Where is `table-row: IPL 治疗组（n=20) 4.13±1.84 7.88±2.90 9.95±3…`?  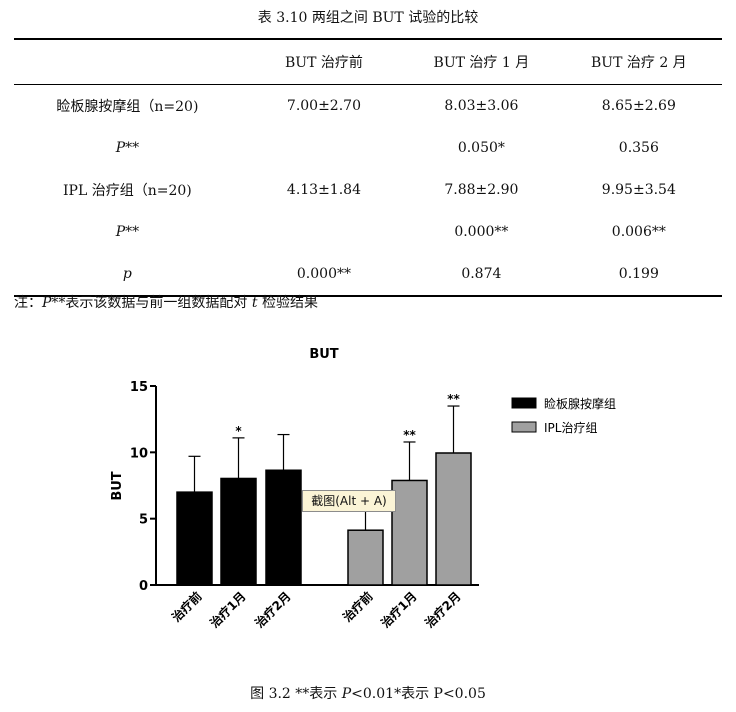 table-row: IPL 治疗组（n=20) 4.13±1.84 7.88±2.90 9.95±3… is located at coordinates (368, 190).